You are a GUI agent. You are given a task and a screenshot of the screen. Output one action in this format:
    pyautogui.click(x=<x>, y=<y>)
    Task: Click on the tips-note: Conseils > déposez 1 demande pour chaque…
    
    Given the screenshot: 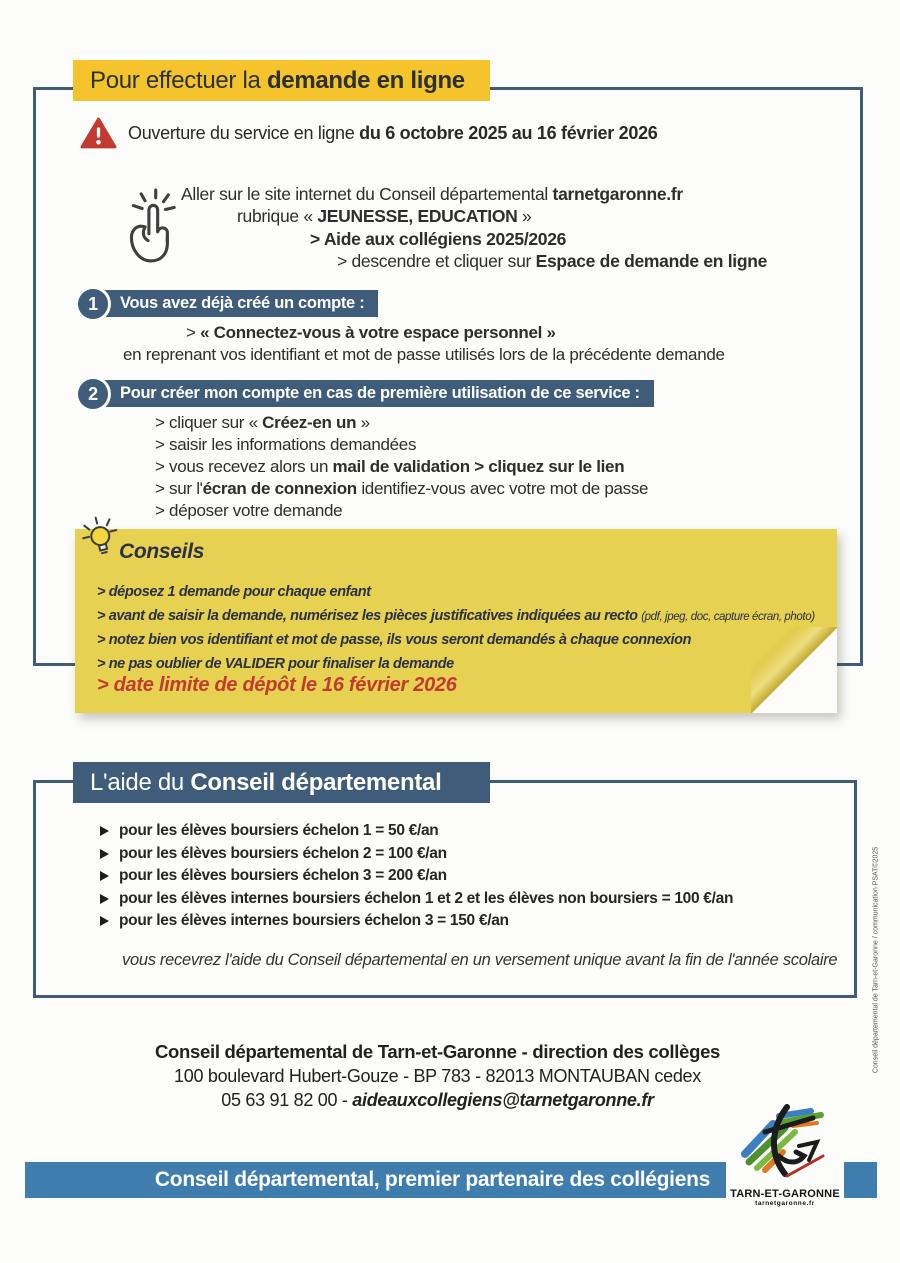 What is the action you would take?
    pyautogui.click(x=456, y=614)
    